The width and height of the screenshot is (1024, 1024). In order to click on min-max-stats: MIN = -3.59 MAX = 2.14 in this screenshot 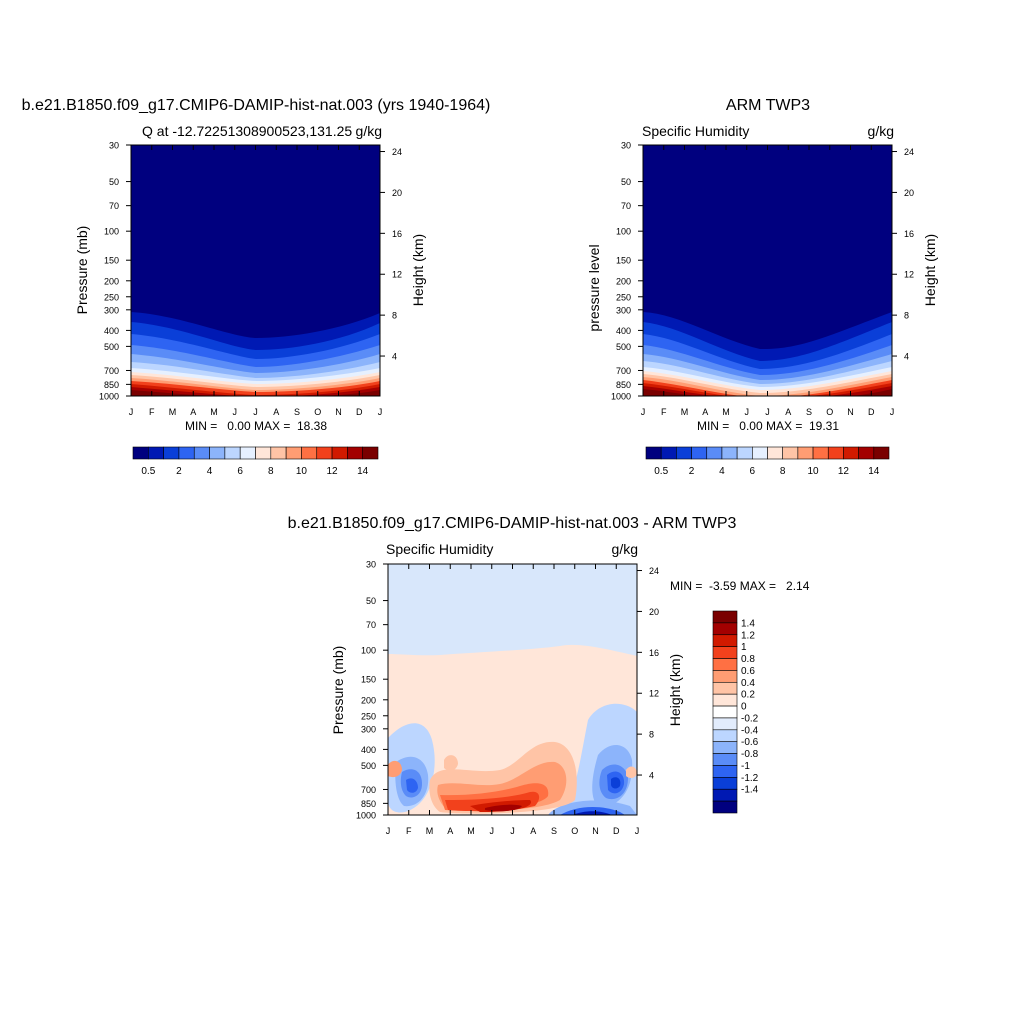, I will do `click(740, 586)`.